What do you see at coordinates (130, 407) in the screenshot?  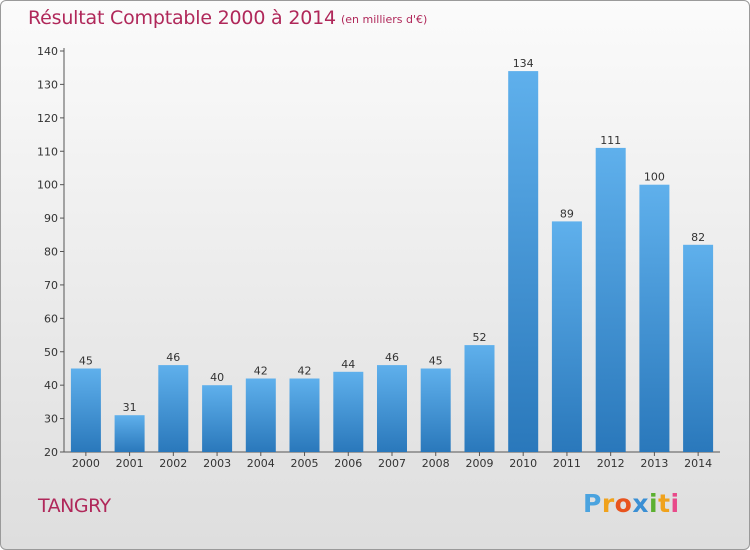 I see `data-label-2001: 31` at bounding box center [130, 407].